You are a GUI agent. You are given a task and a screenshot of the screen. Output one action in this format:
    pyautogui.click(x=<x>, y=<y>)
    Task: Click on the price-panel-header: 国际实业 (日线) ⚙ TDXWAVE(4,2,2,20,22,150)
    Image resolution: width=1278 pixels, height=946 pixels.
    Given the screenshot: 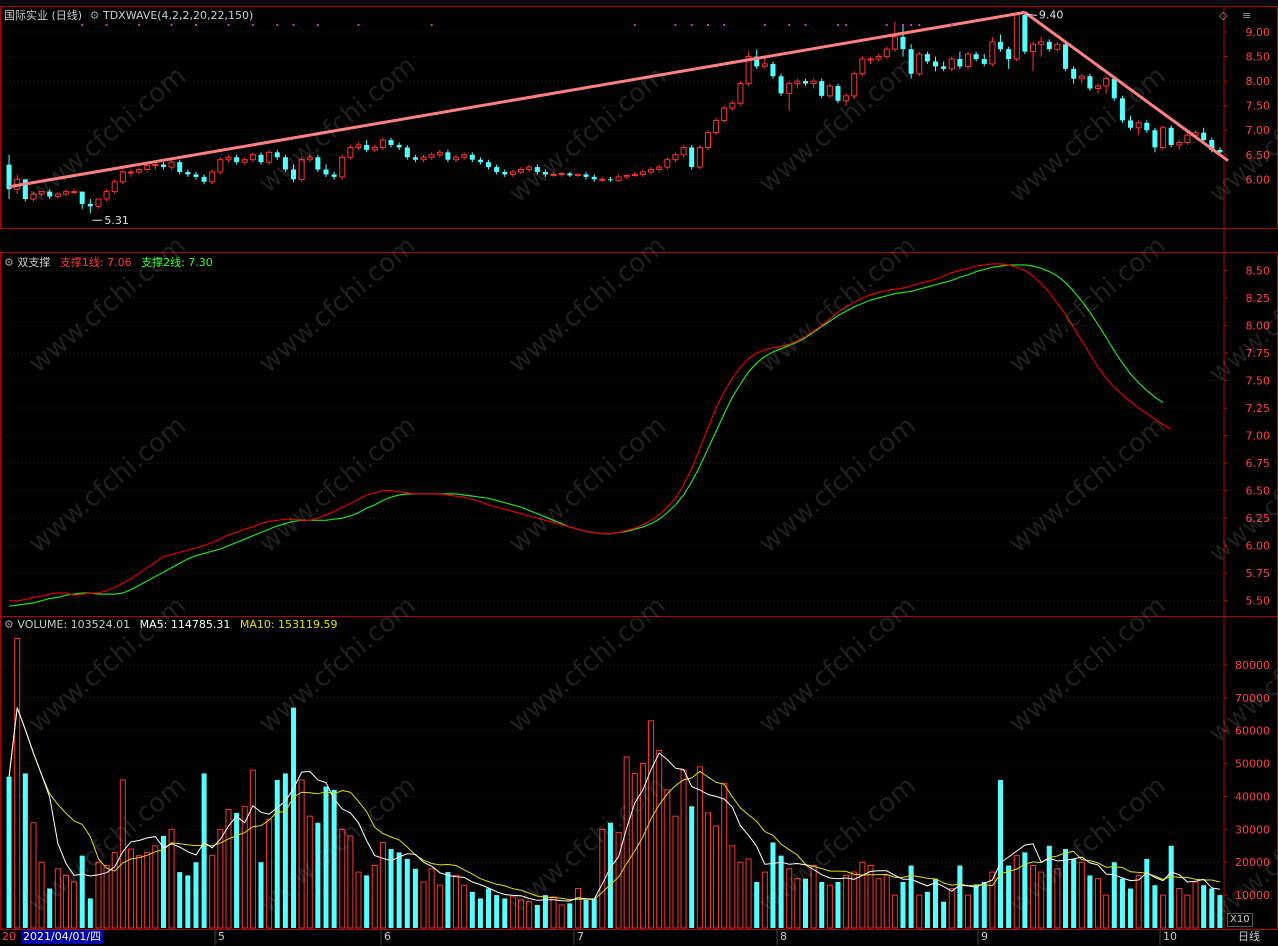 What is the action you would take?
    pyautogui.click(x=128, y=16)
    